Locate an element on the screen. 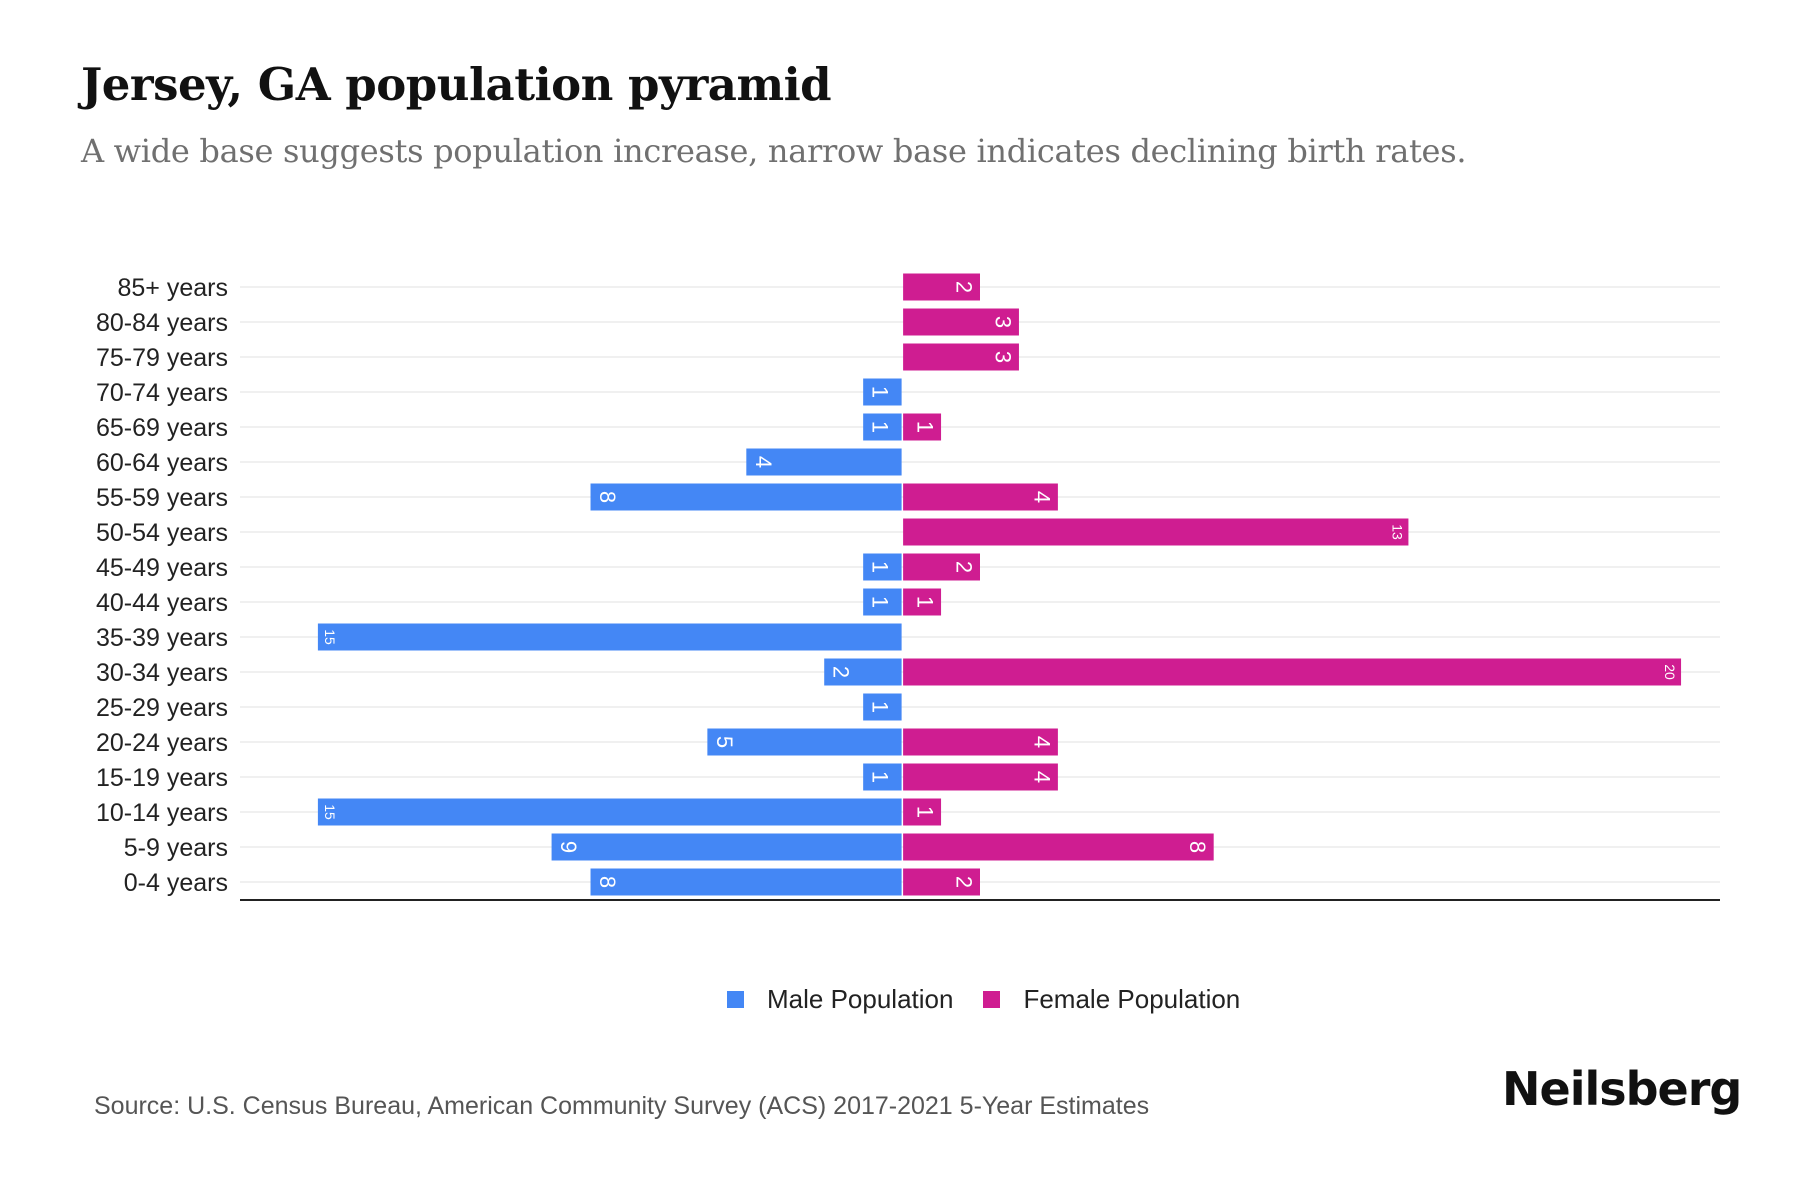  y-tick-label: 55-59 years is located at coordinates (162, 498).